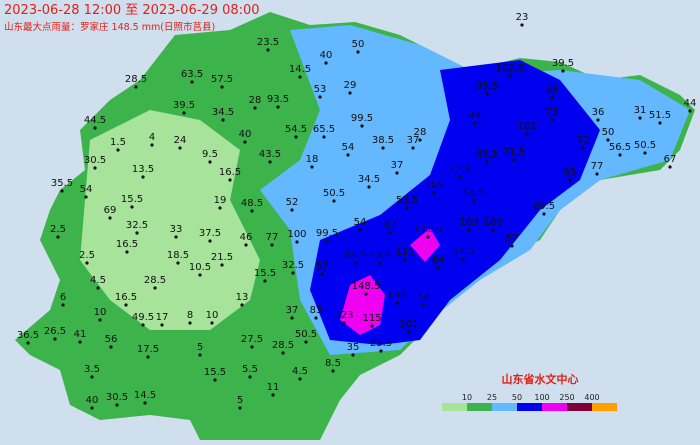  Describe the element at coordinates (420, 132) in the screenshot. I see `station-value: 28` at that location.